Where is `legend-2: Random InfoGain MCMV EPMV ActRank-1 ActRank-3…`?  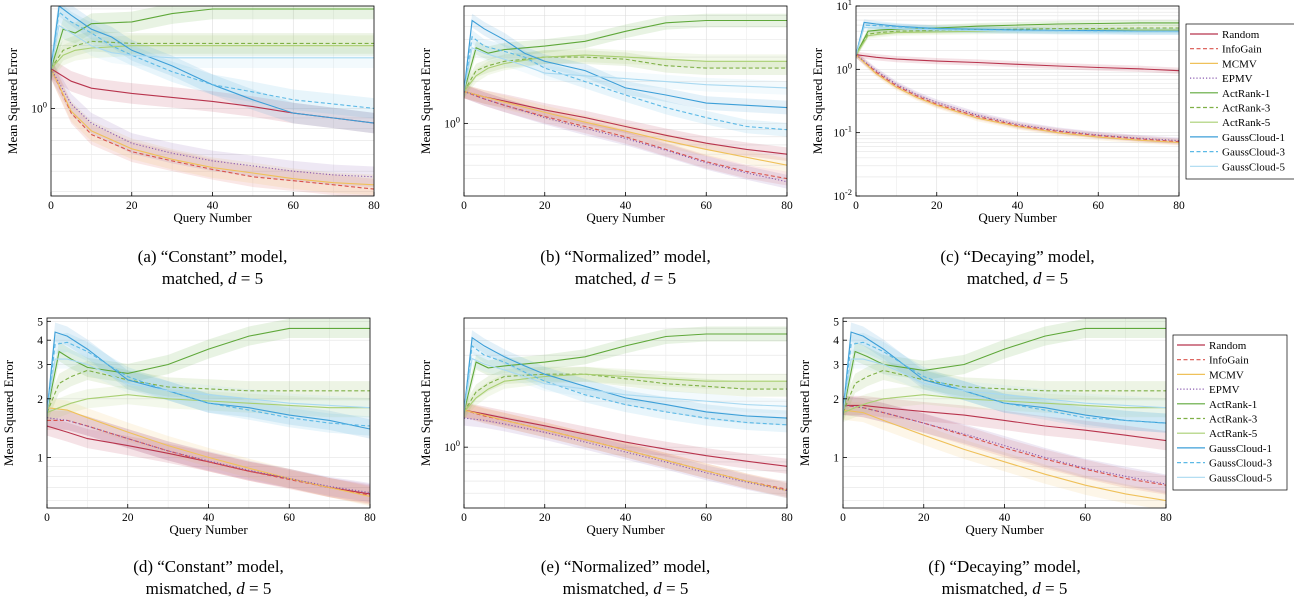 legend-2: Random InfoGain MCMV EPMV ActRank-1 ActRank-3… is located at coordinates (1230, 412).